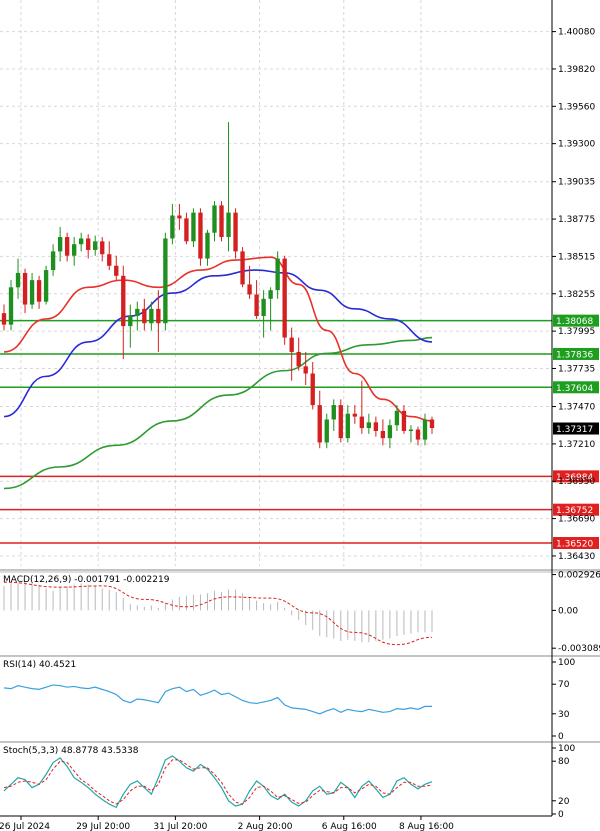 The height and width of the screenshot is (831, 600). What do you see at coordinates (86, 580) in the screenshot?
I see `macd-label: MACD(12,26,9) -0.001791 -0.002219` at bounding box center [86, 580].